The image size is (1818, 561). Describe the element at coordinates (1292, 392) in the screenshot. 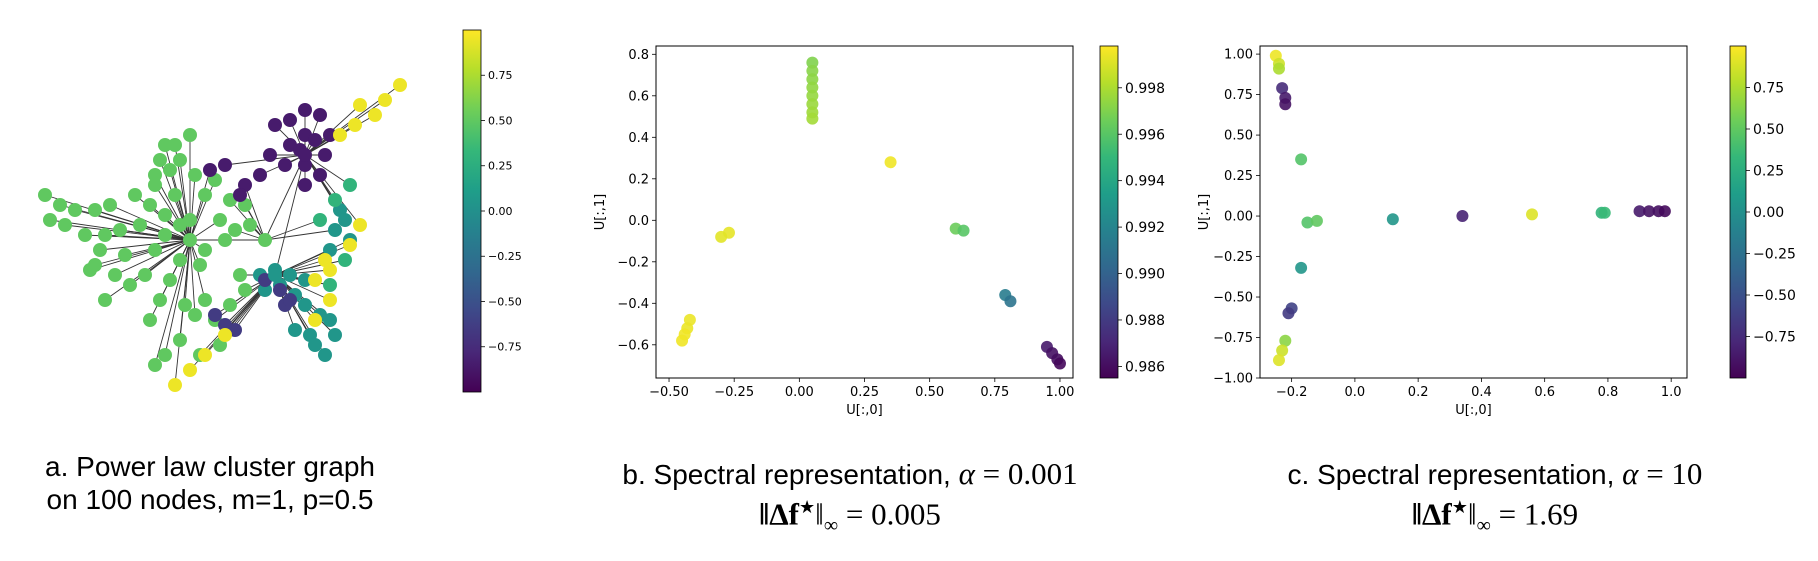

I see `x-tick-label: −0.2` at that location.